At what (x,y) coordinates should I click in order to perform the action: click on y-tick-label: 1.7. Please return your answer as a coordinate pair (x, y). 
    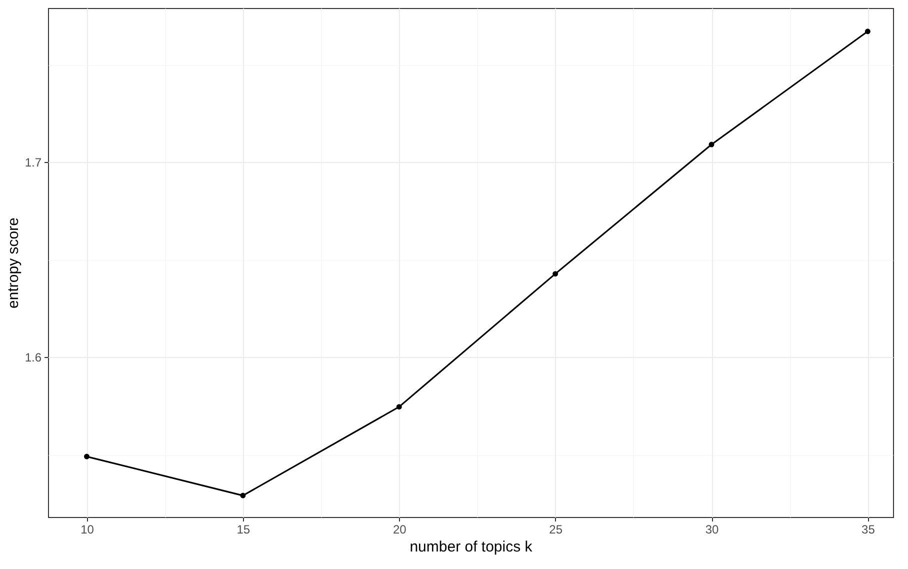
    Looking at the image, I should click on (33, 163).